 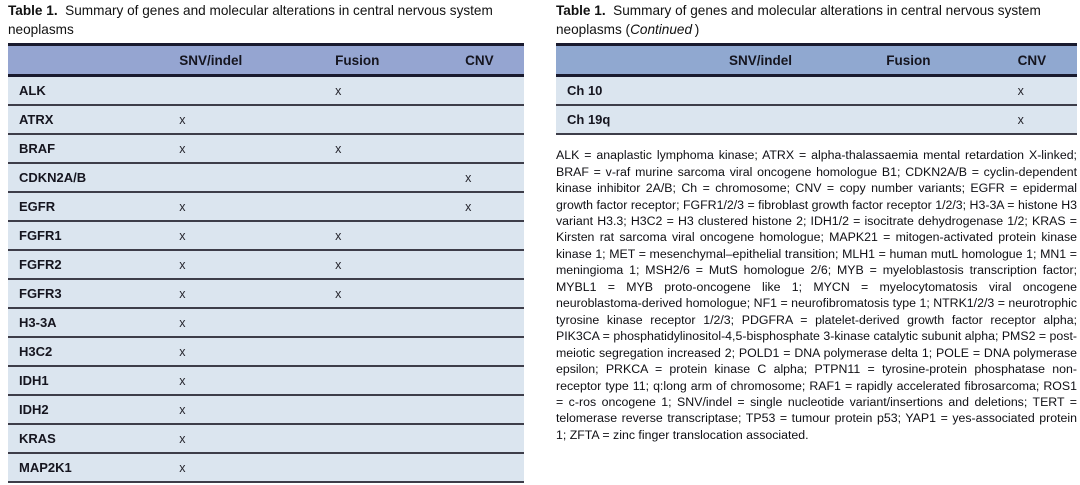 What do you see at coordinates (697, 29) in the screenshot?
I see `paren-close: )` at bounding box center [697, 29].